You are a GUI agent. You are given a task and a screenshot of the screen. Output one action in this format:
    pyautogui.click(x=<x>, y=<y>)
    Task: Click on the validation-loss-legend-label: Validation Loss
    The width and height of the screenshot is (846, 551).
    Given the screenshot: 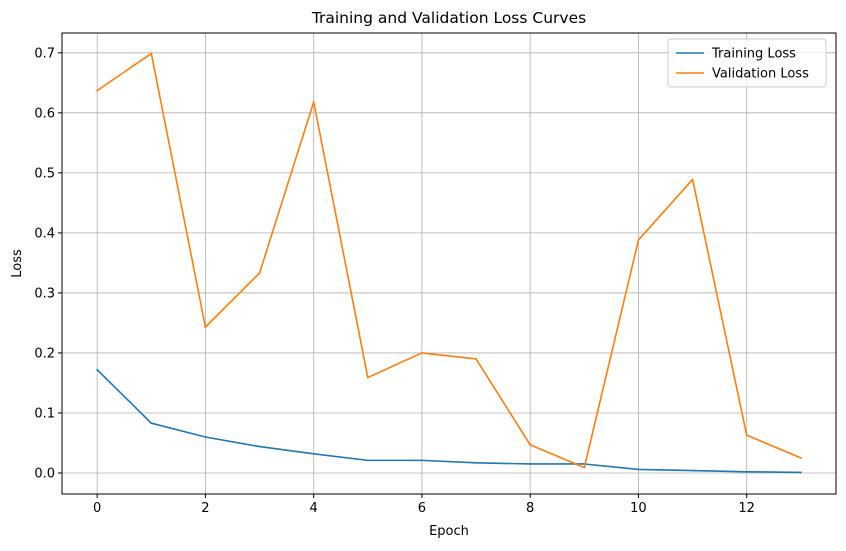 What is the action you would take?
    pyautogui.click(x=760, y=74)
    